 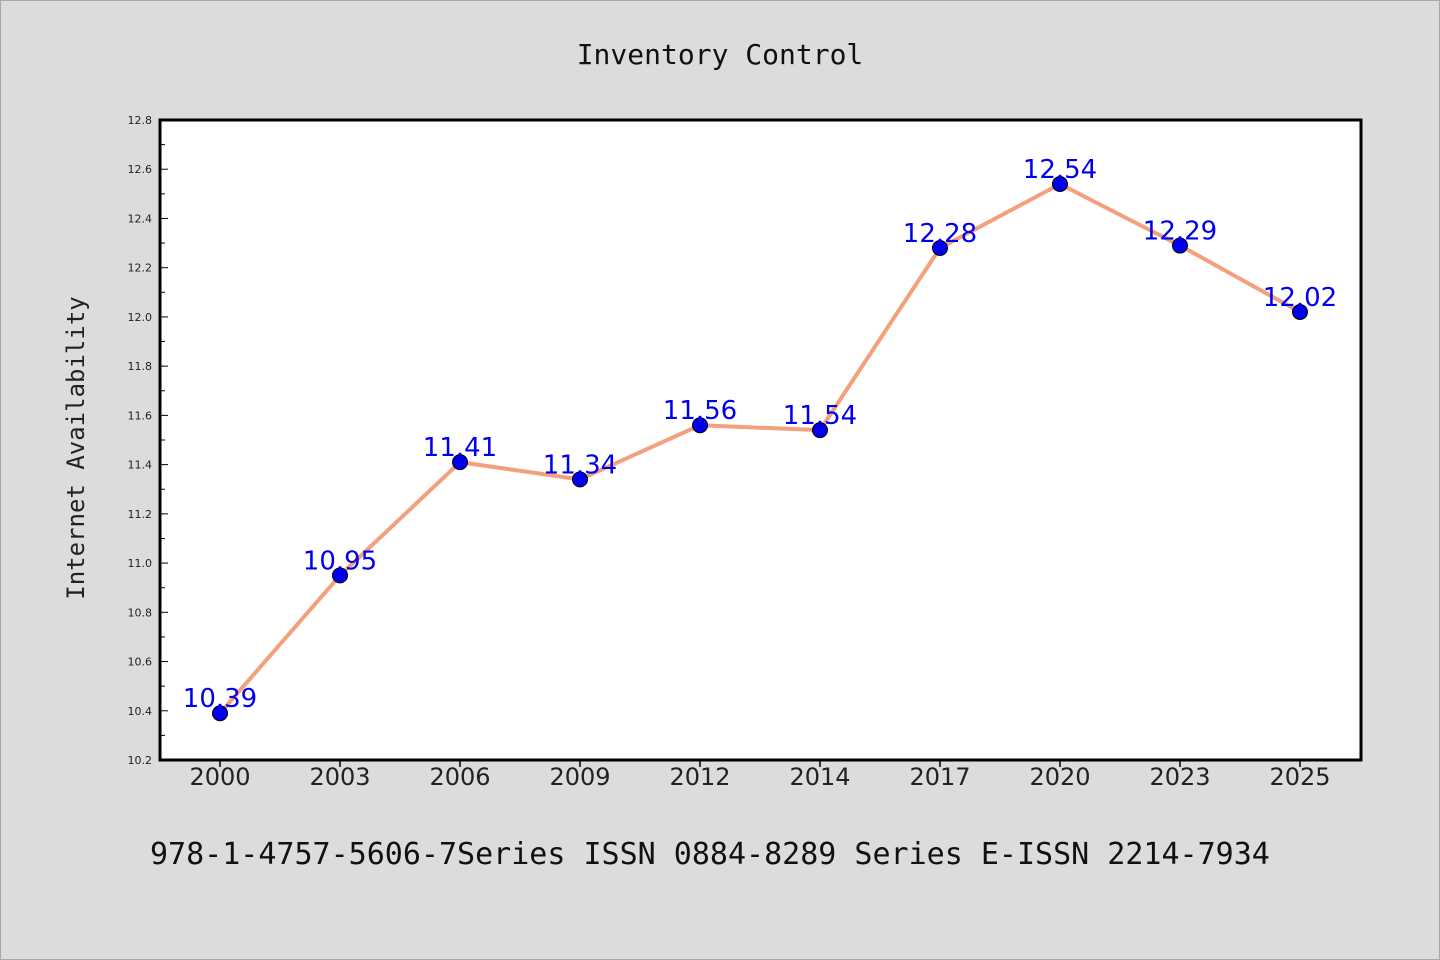 I want to click on x-tick-label: 2003, so click(x=339, y=777).